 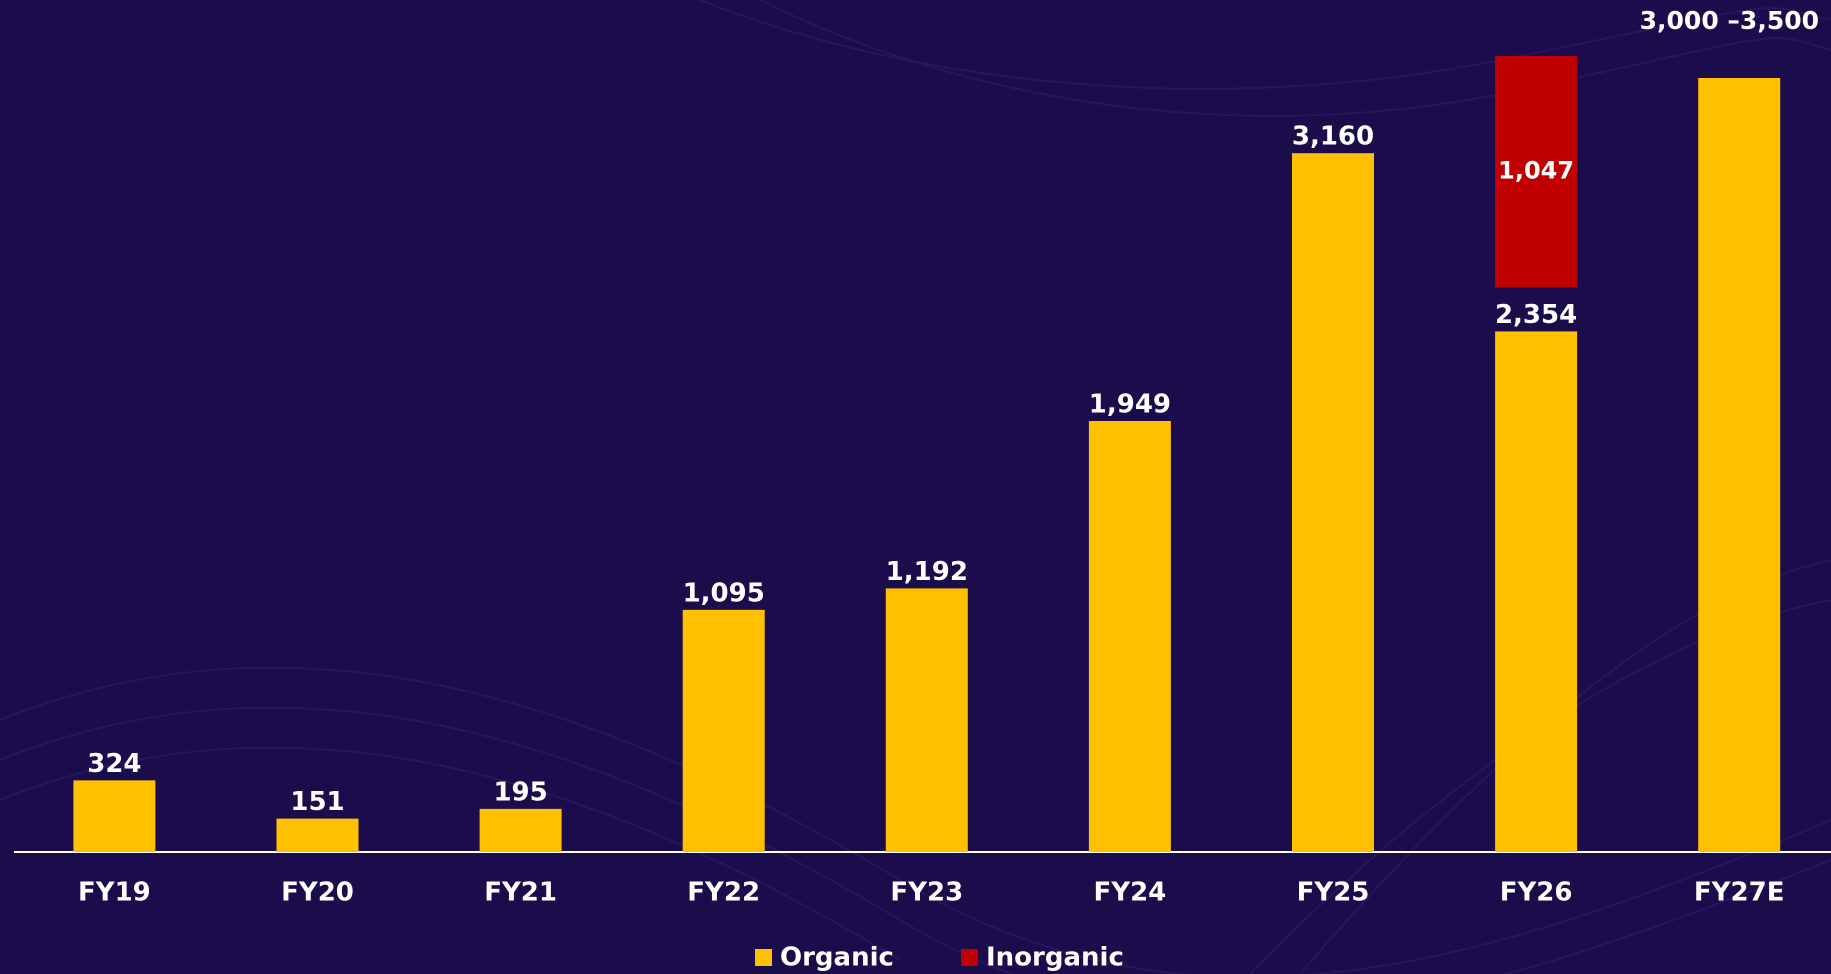 What do you see at coordinates (724, 593) in the screenshot?
I see `value-label: 1,095` at bounding box center [724, 593].